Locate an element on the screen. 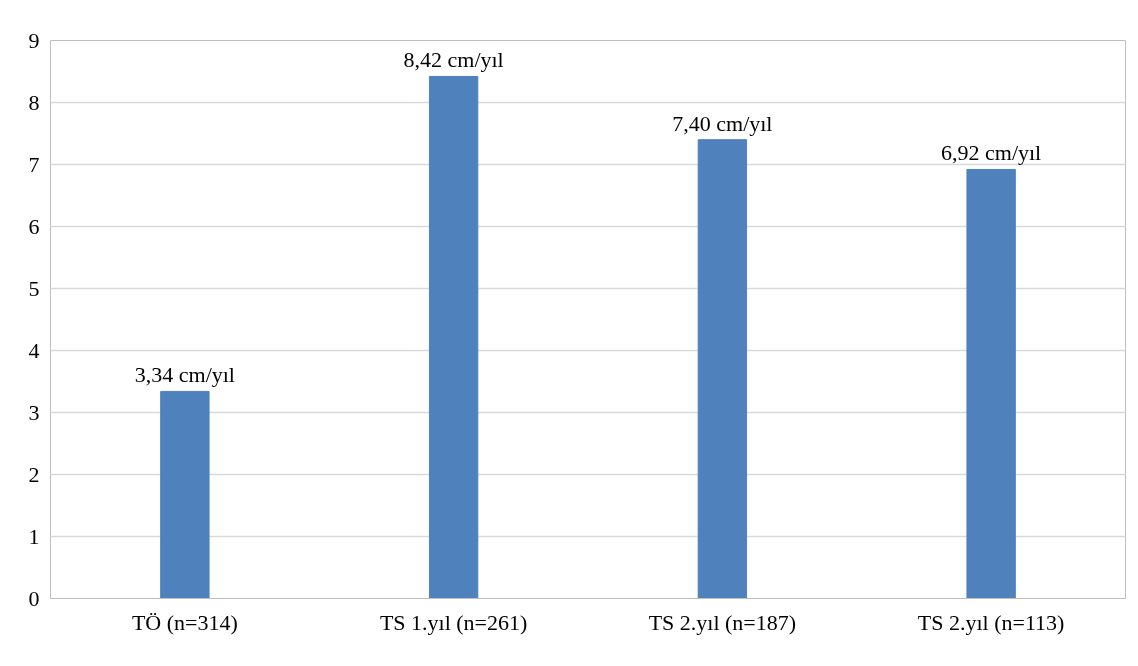  data-label: 6,92 cm/yıl is located at coordinates (991, 153).